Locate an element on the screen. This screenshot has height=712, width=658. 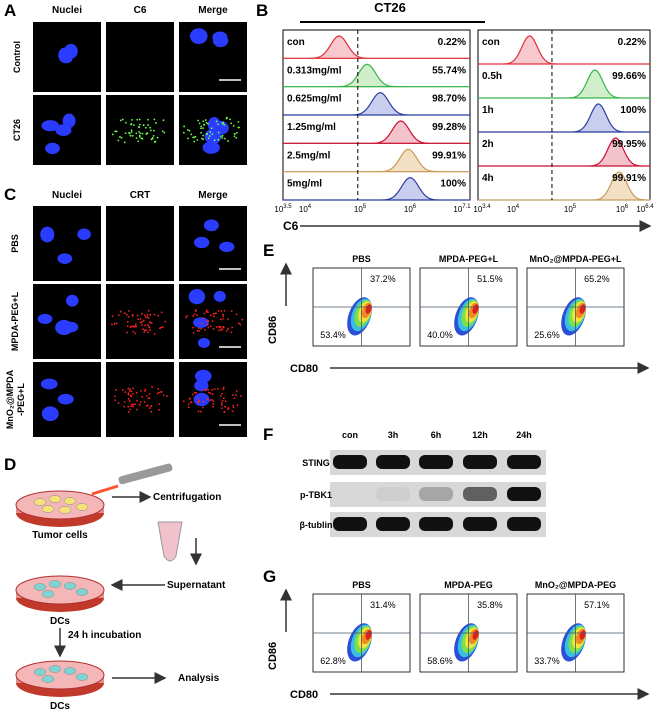
lane-label: 6h is located at coordinates (436, 435).